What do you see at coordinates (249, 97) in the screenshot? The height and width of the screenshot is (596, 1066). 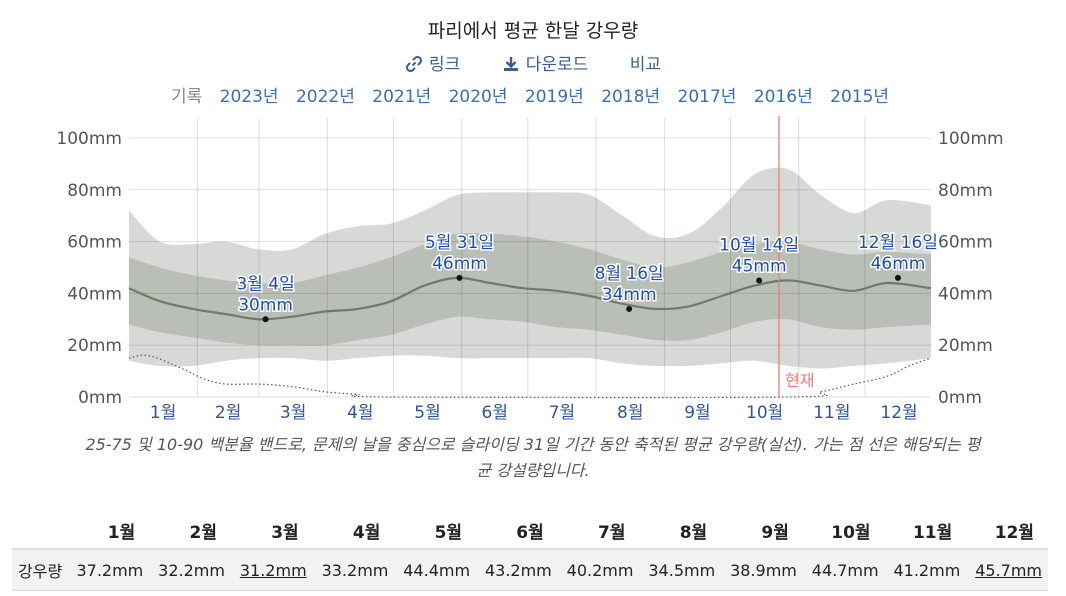 I see `year-link: 2023년` at bounding box center [249, 97].